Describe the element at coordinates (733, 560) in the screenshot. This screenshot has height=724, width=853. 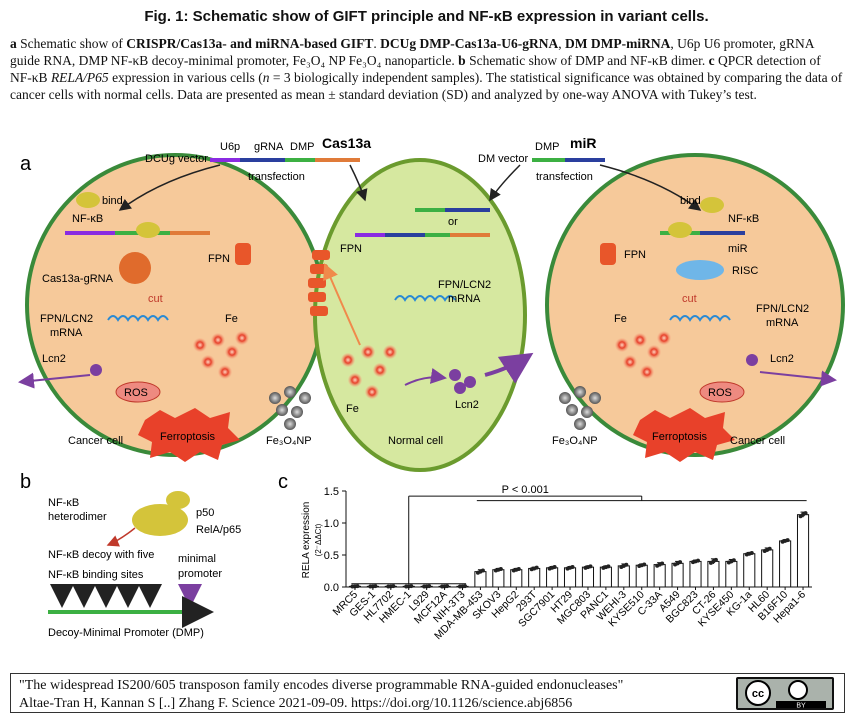
I see `datapoint-KYSE450` at that location.